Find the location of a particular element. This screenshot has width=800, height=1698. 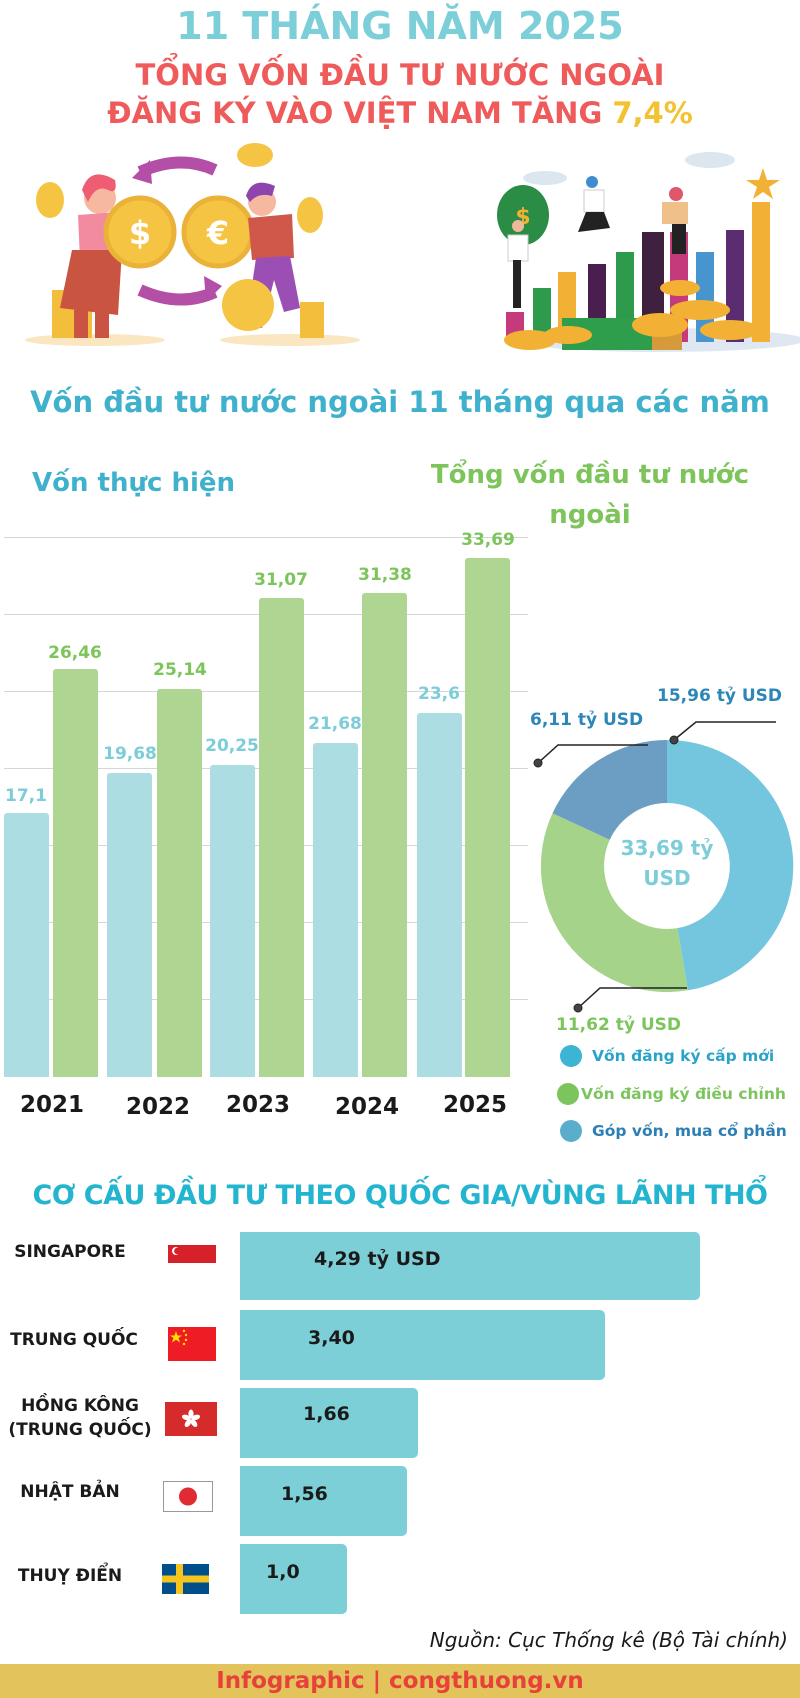

headline-line-1: TỔNG VỐN ĐẦU TƯ NƯỚC NGOÀI is located at coordinates (400, 75).